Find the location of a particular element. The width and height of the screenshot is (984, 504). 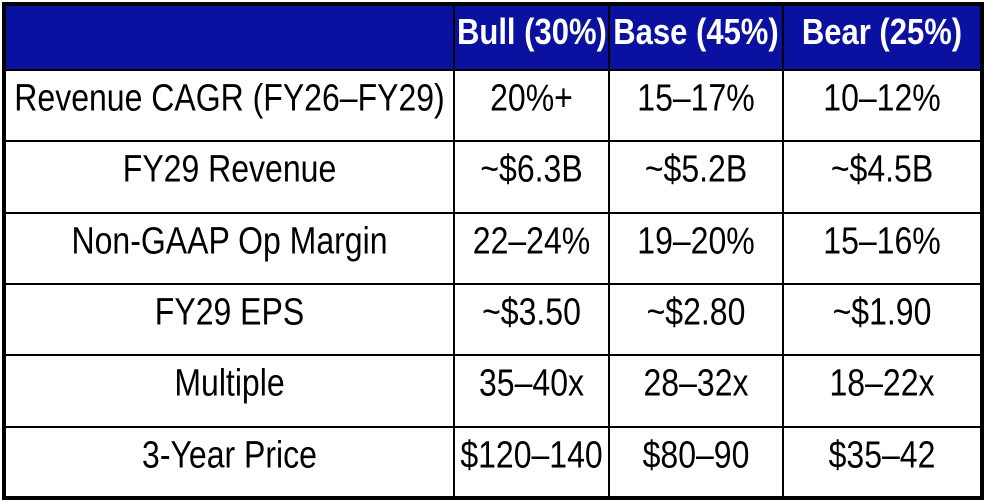

value-cell-bull: ~$6.3B is located at coordinates (531, 177).